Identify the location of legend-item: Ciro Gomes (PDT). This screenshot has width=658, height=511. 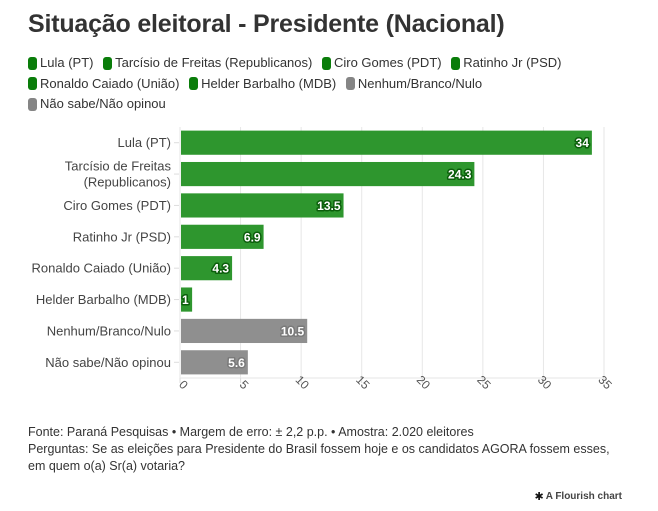
(381, 63).